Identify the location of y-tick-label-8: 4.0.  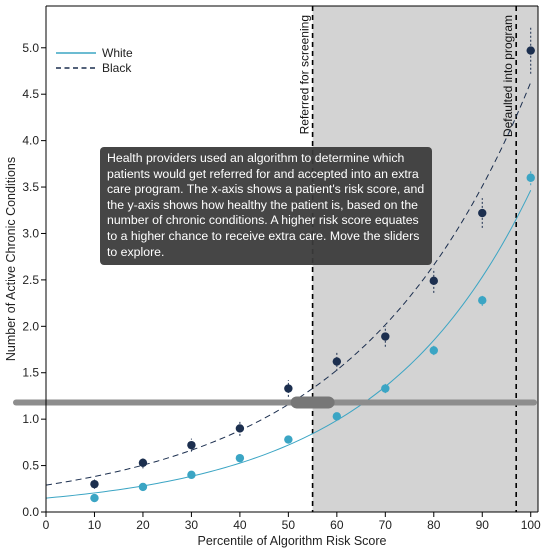
(30, 141).